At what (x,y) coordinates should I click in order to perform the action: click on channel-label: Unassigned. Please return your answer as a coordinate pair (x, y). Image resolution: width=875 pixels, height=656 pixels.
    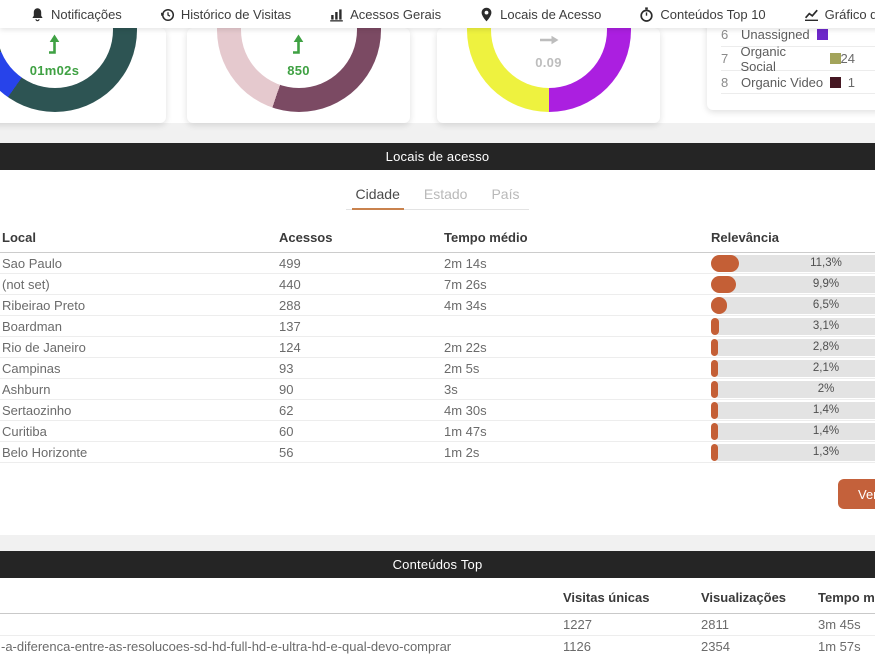
    Looking at the image, I should click on (775, 34).